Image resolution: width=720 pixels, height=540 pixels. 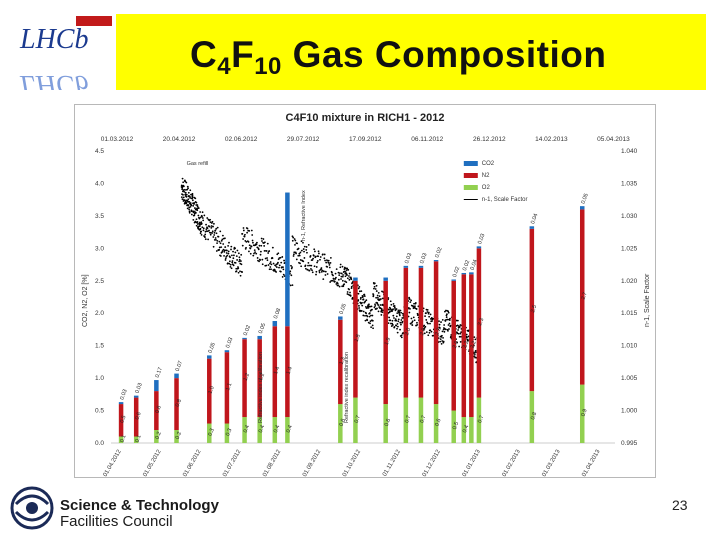 I want to click on bar-label-n2: 1.1, so click(x=229, y=386).